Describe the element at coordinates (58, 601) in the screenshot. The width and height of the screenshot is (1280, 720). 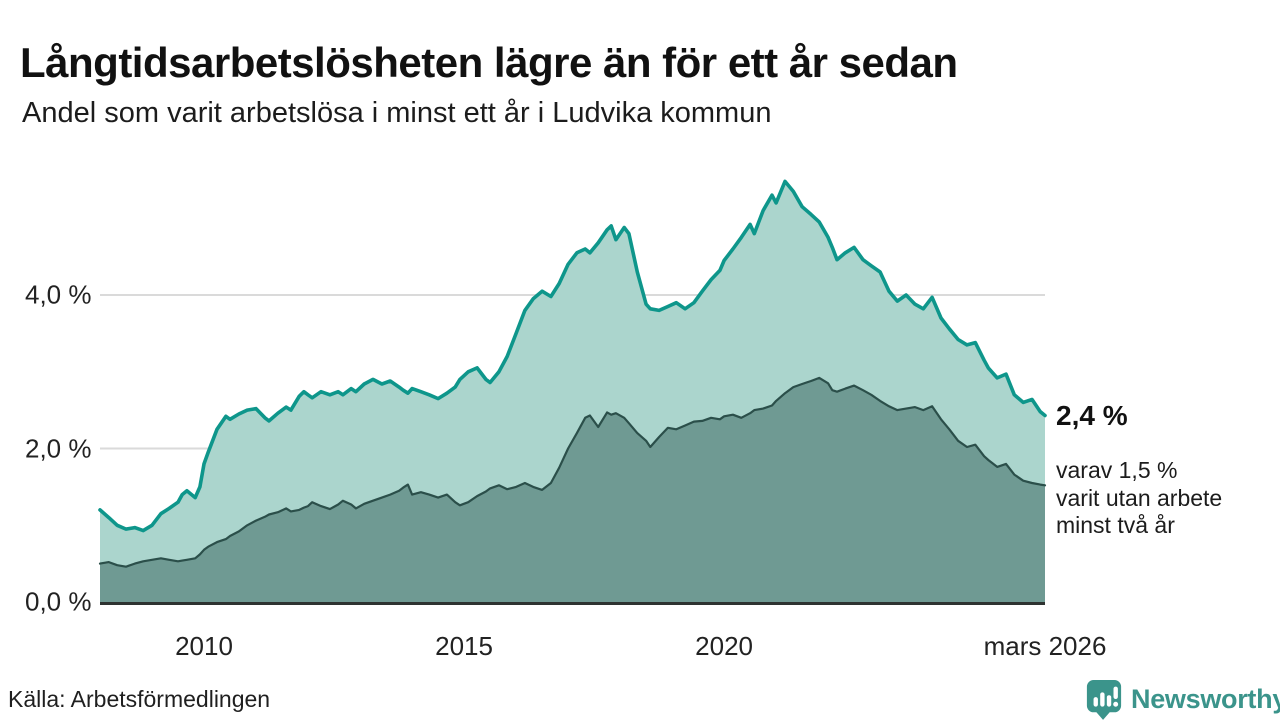
I see `y-axis-tick-label: 0,0 %` at that location.